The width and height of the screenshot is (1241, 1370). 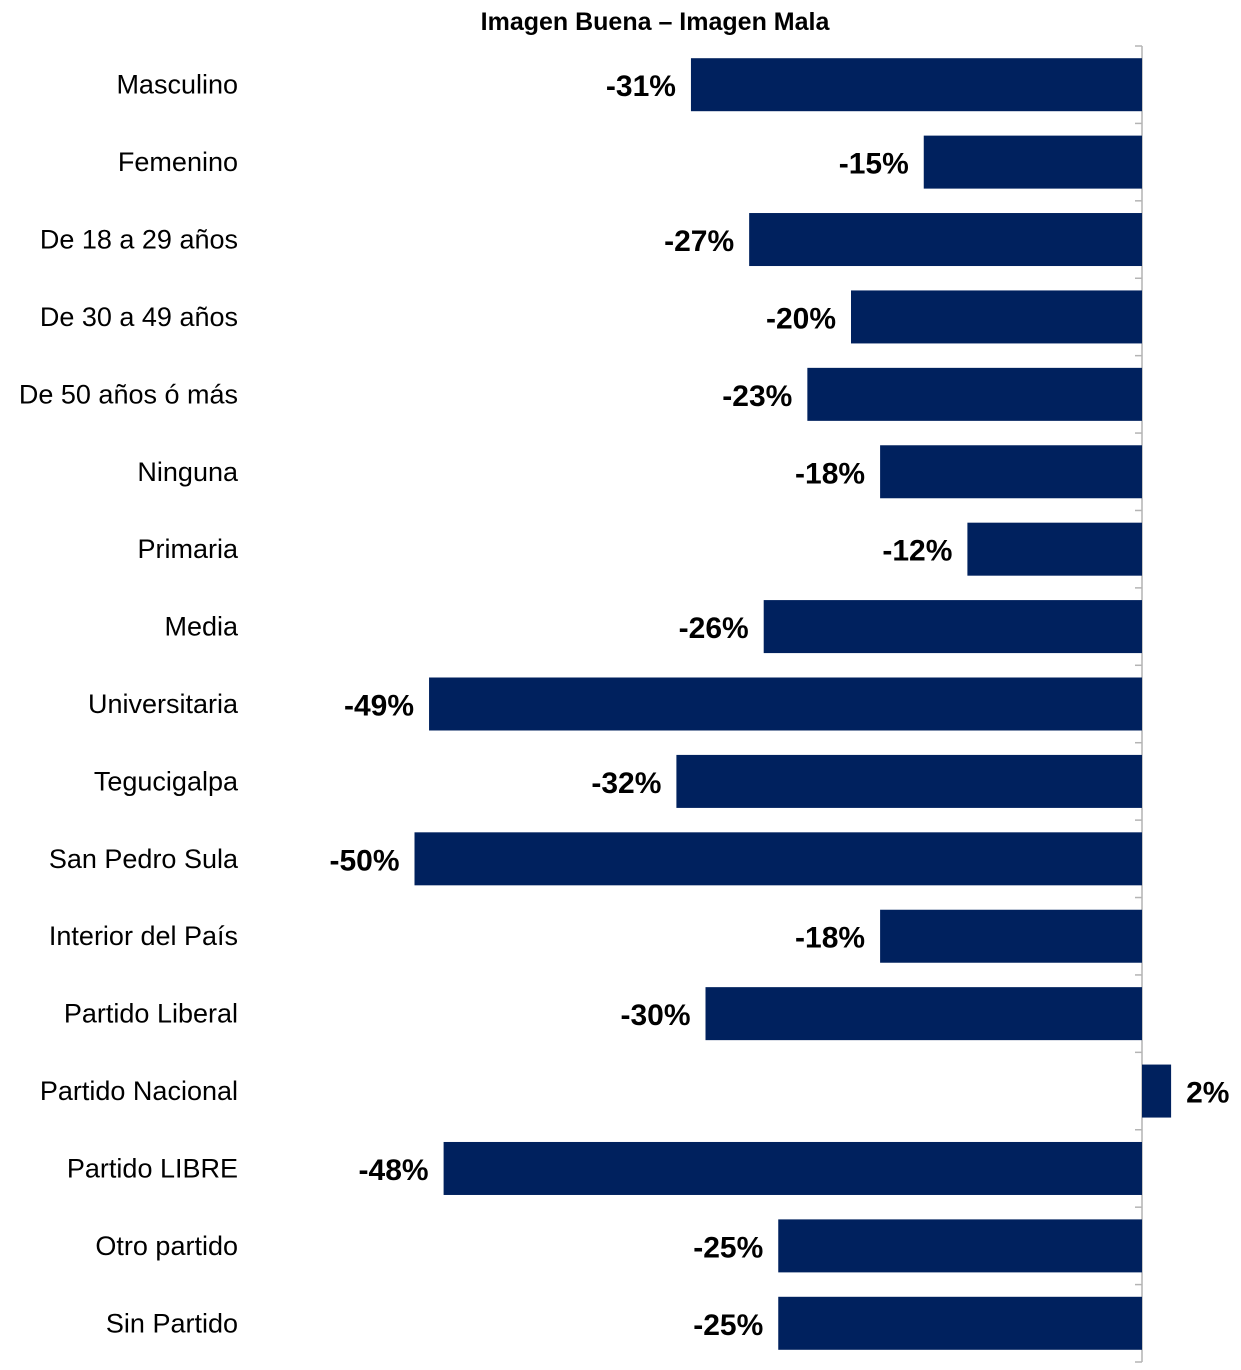 I want to click on chart-title: Imagen Buena – Imagen Mala, so click(x=656, y=22).